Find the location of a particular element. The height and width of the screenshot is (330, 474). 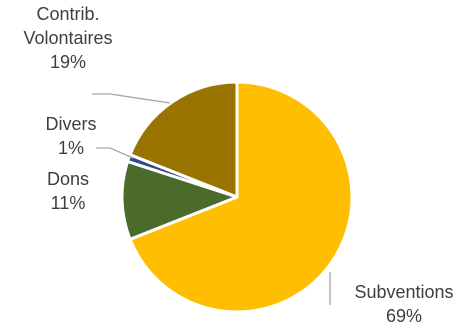

slice-name: Subventions is located at coordinates (403, 292).